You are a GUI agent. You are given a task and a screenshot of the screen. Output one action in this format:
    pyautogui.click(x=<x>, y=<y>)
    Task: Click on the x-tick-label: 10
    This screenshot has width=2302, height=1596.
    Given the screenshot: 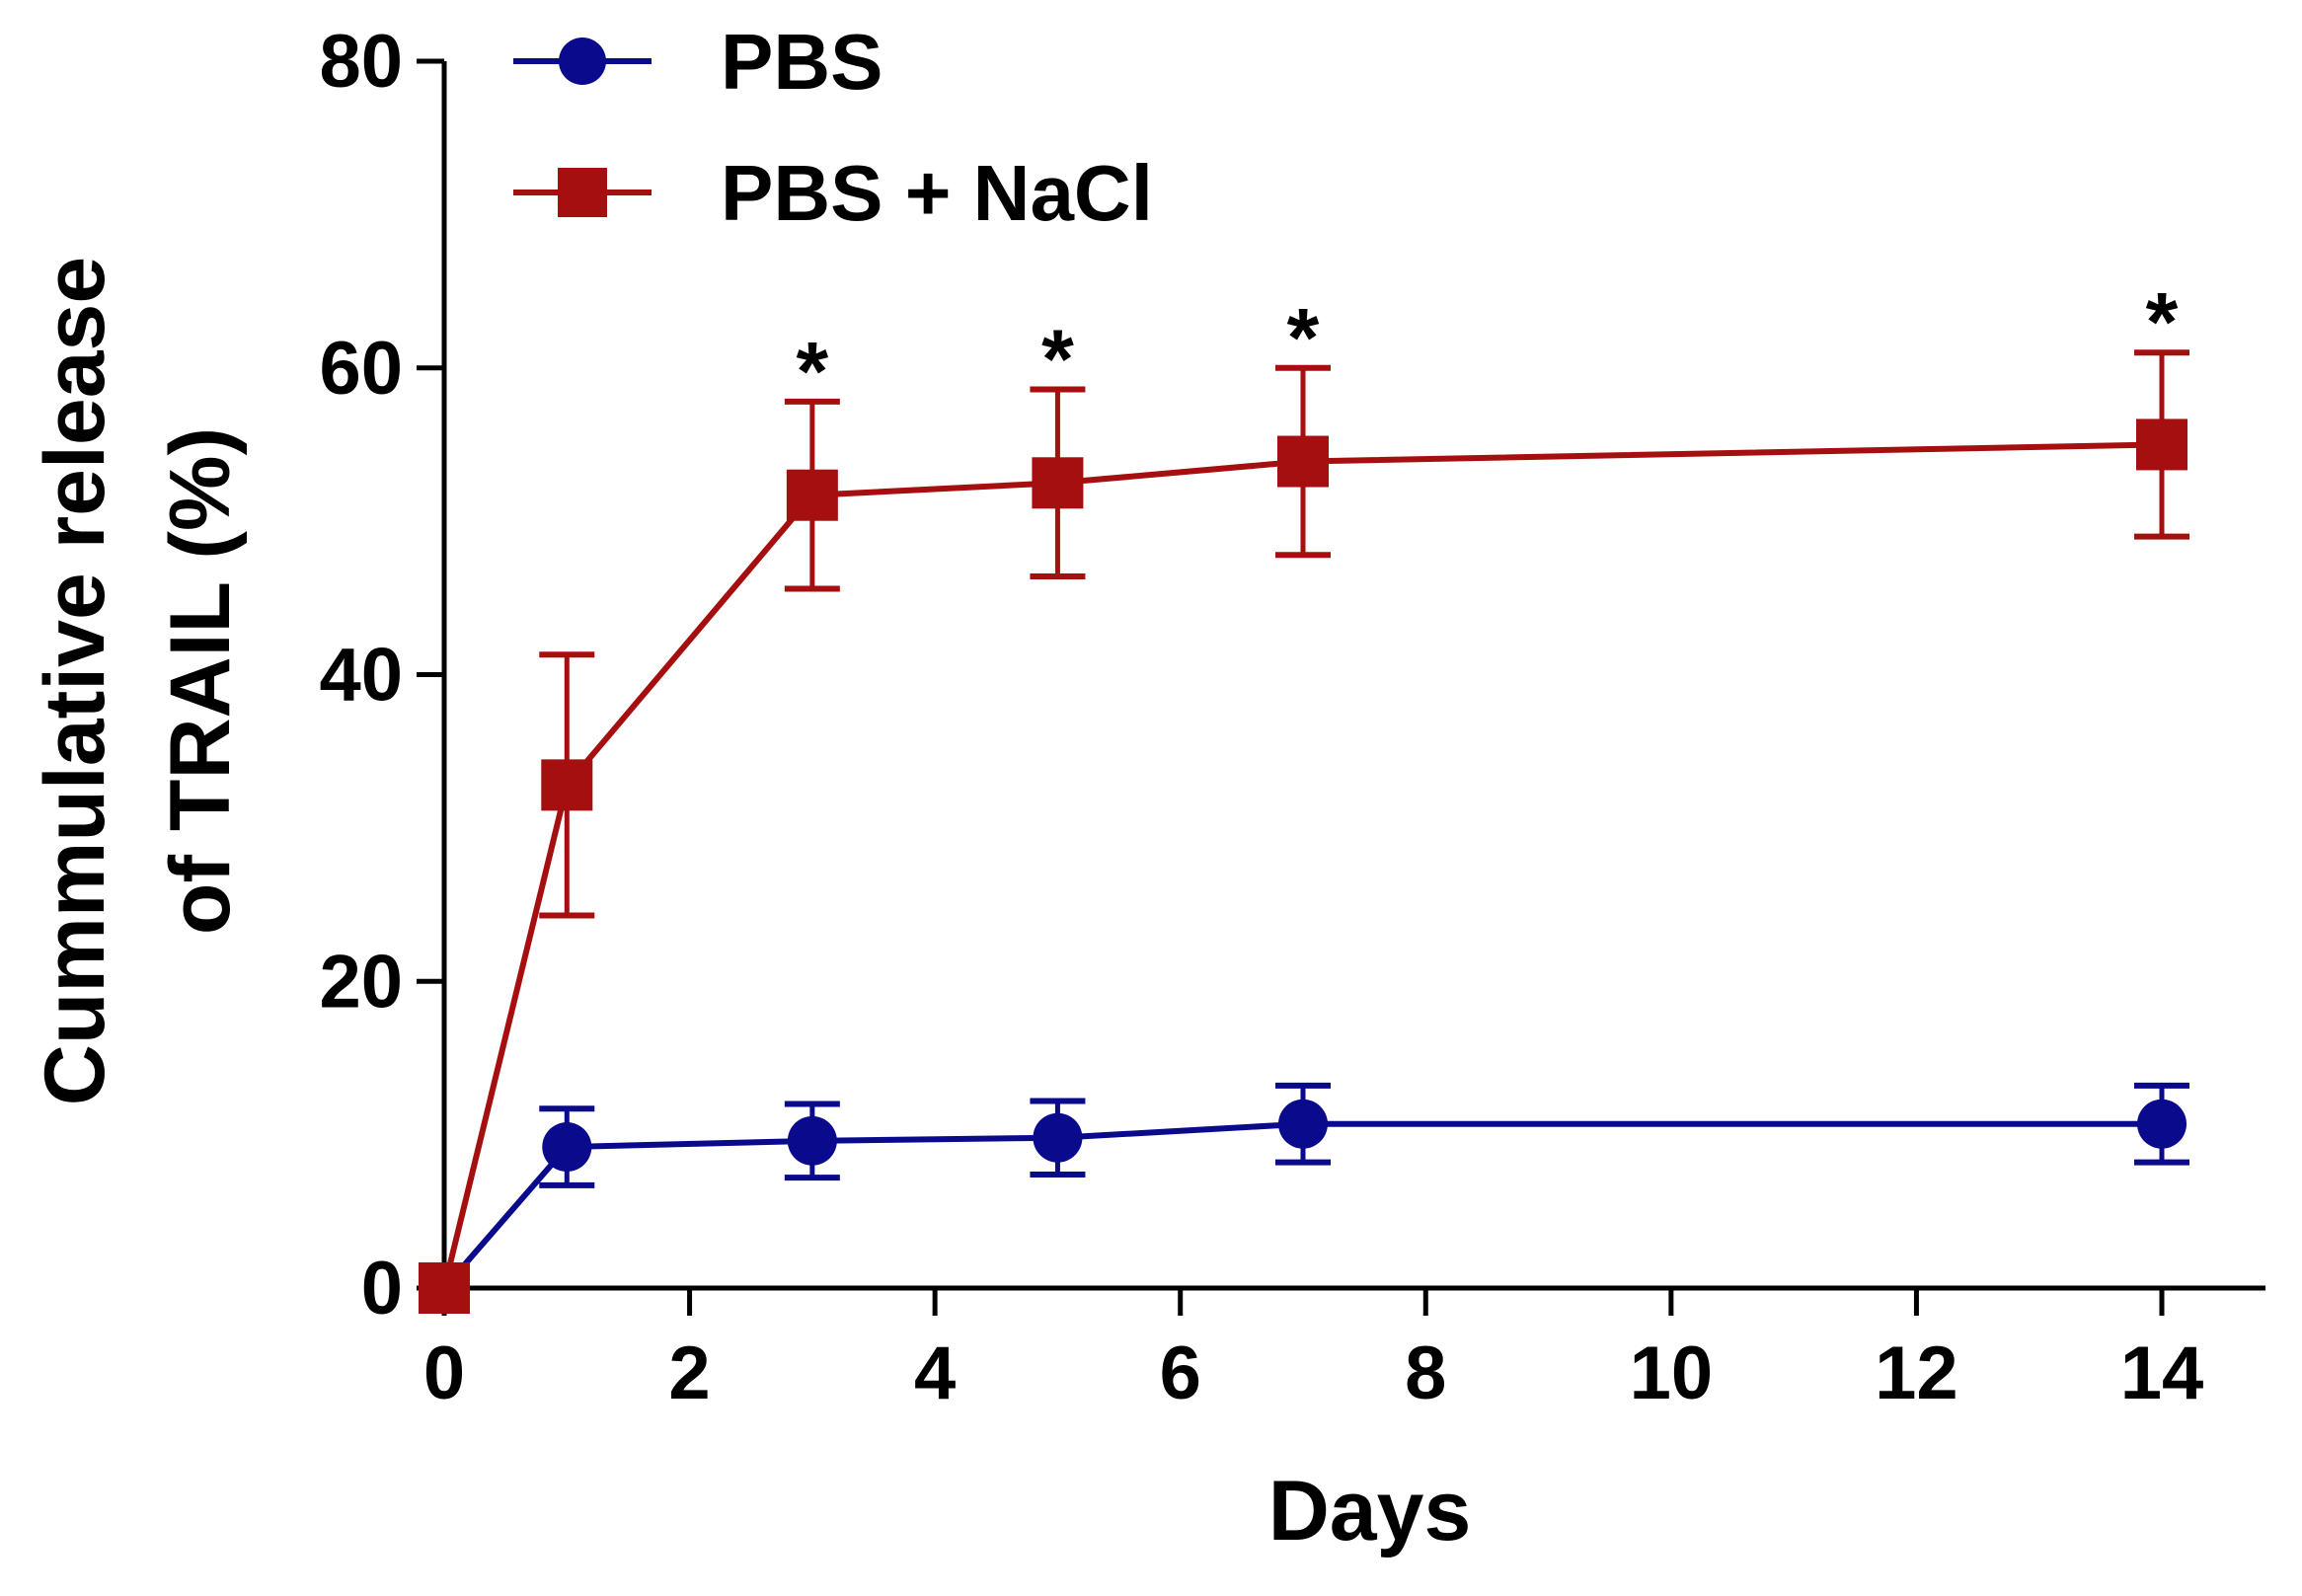 What is the action you would take?
    pyautogui.click(x=1672, y=1373)
    